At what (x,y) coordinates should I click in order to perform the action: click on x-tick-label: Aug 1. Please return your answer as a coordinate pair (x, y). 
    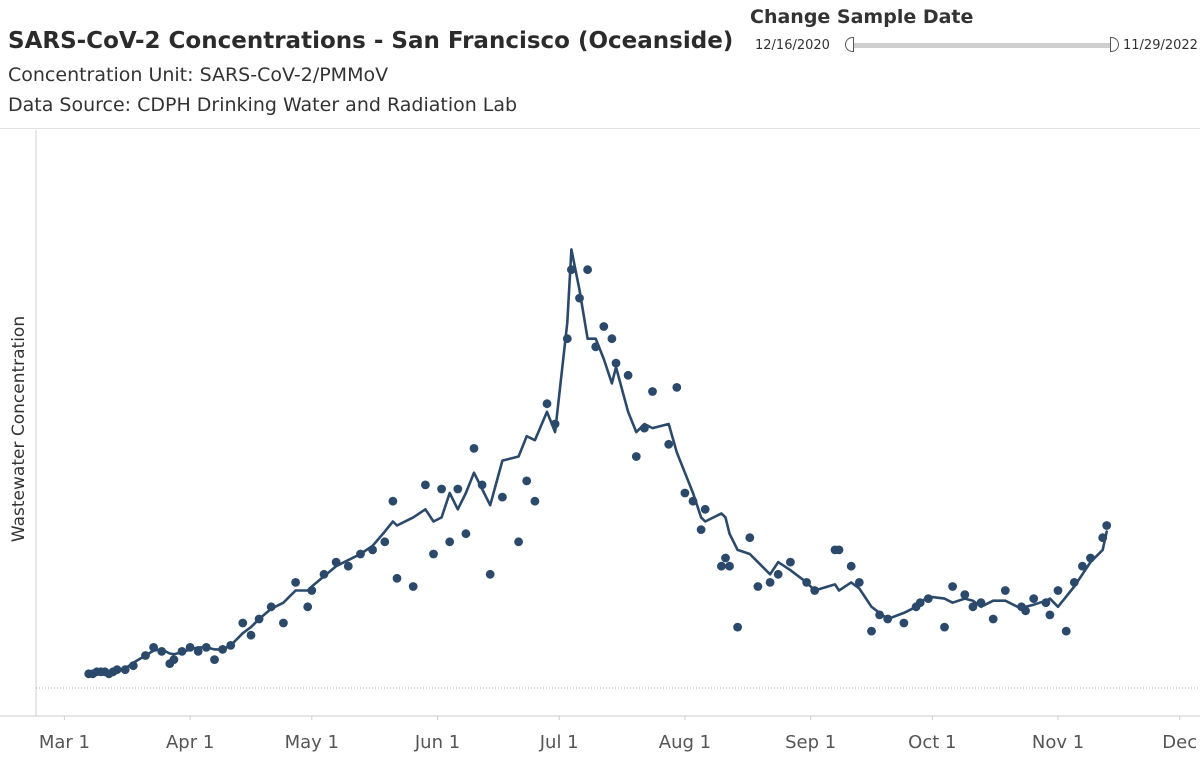
    Looking at the image, I should click on (685, 742).